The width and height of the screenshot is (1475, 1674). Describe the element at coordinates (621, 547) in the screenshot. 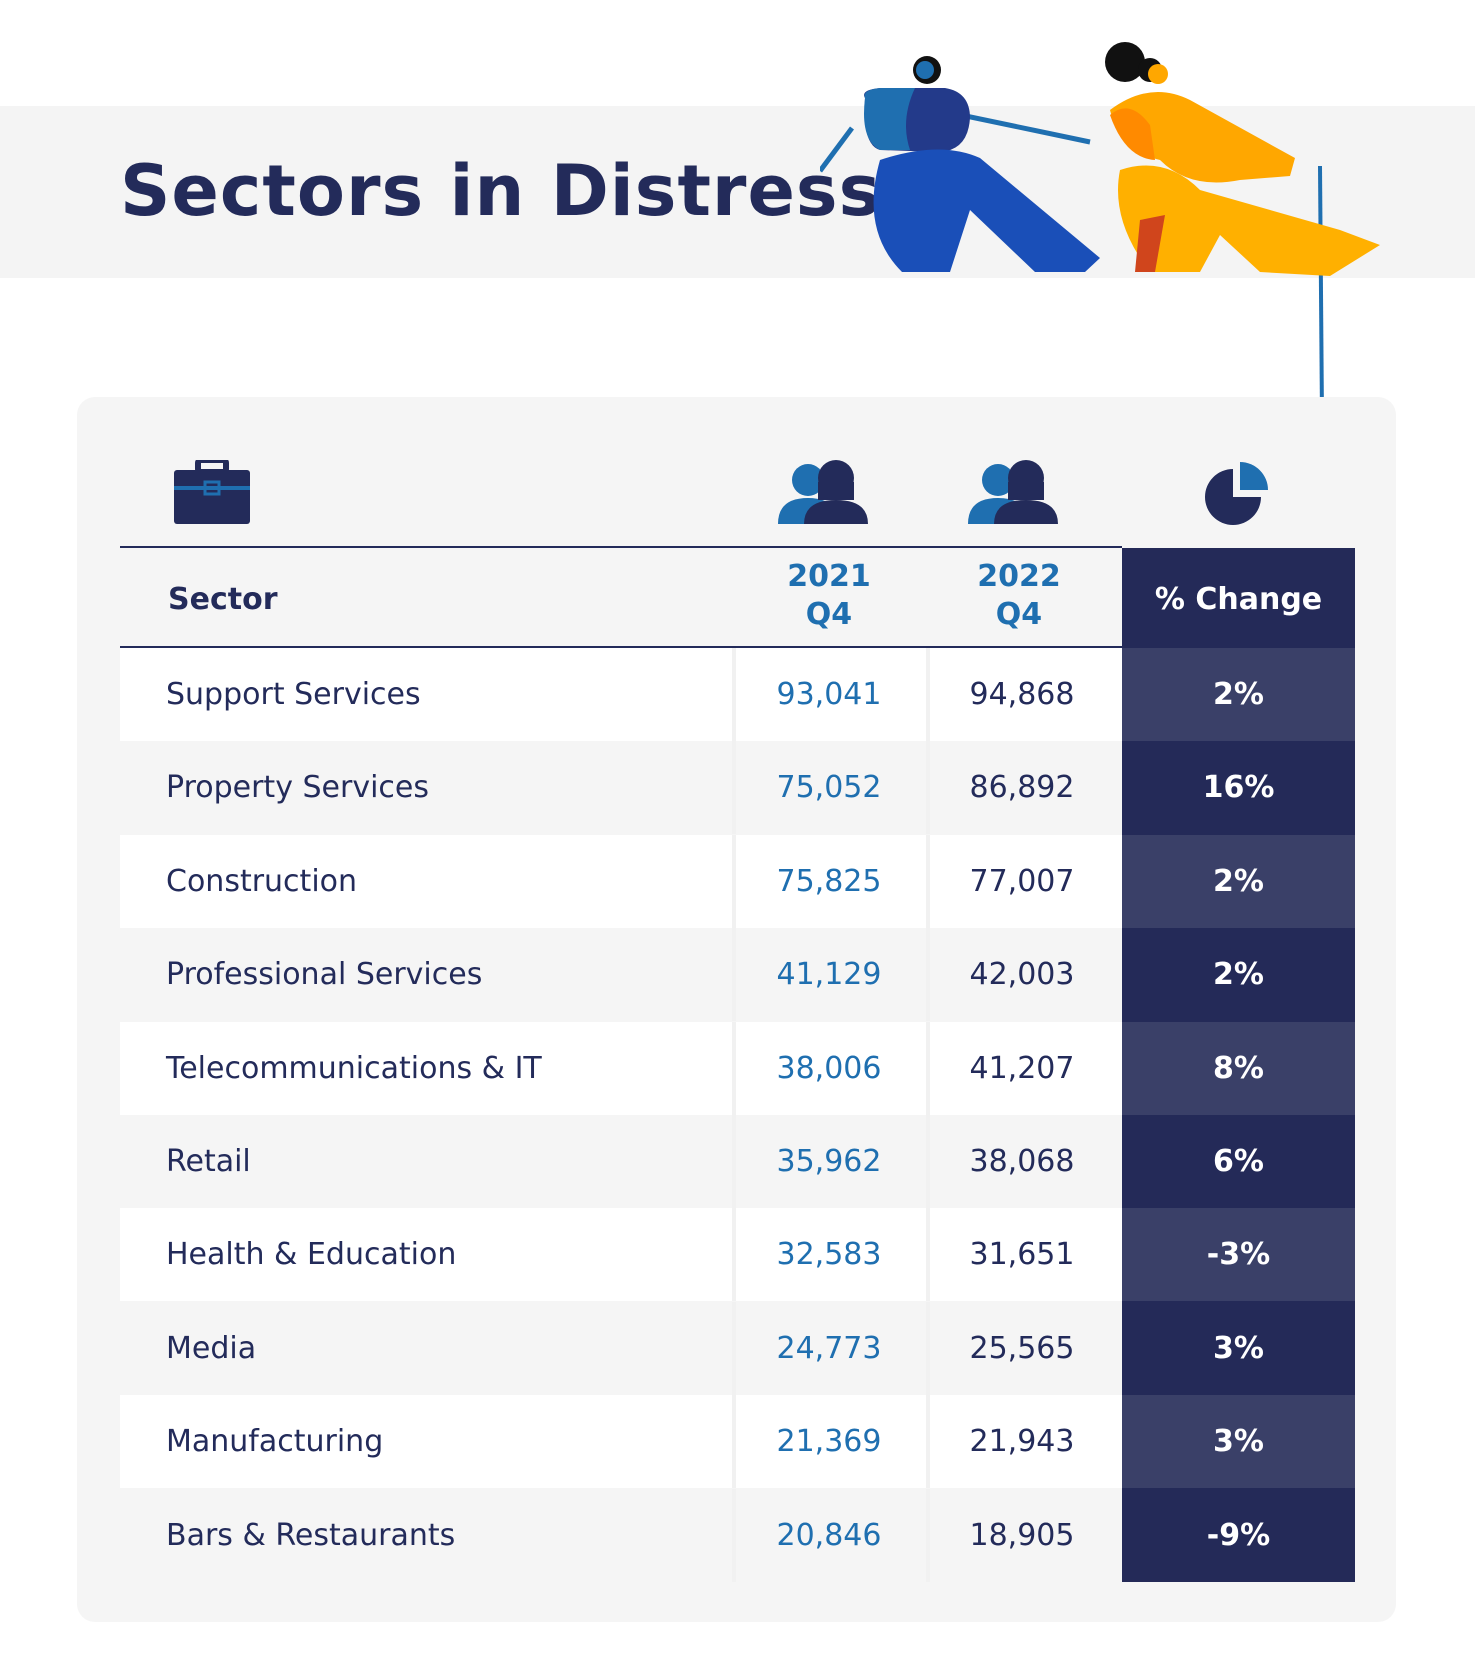

I see `header-top-rule` at that location.